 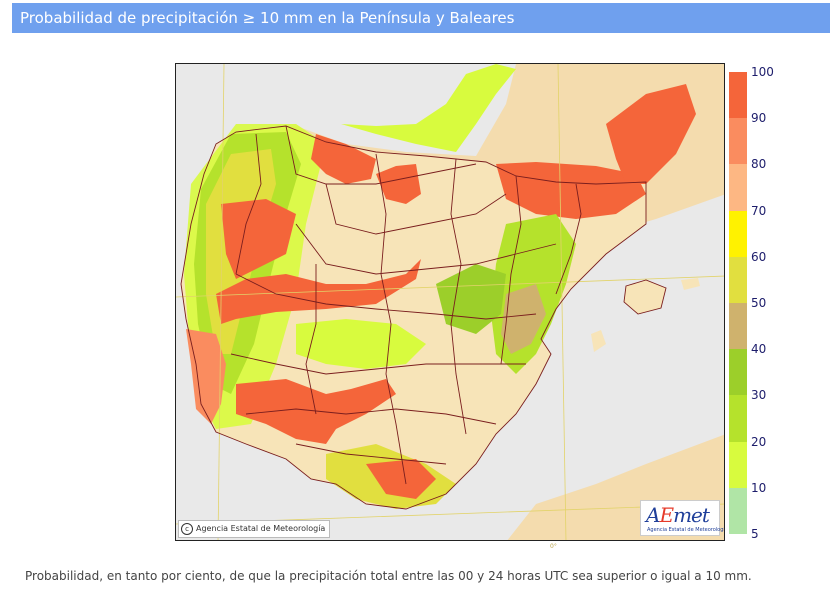 I want to click on legend-label: 60, so click(x=759, y=256).